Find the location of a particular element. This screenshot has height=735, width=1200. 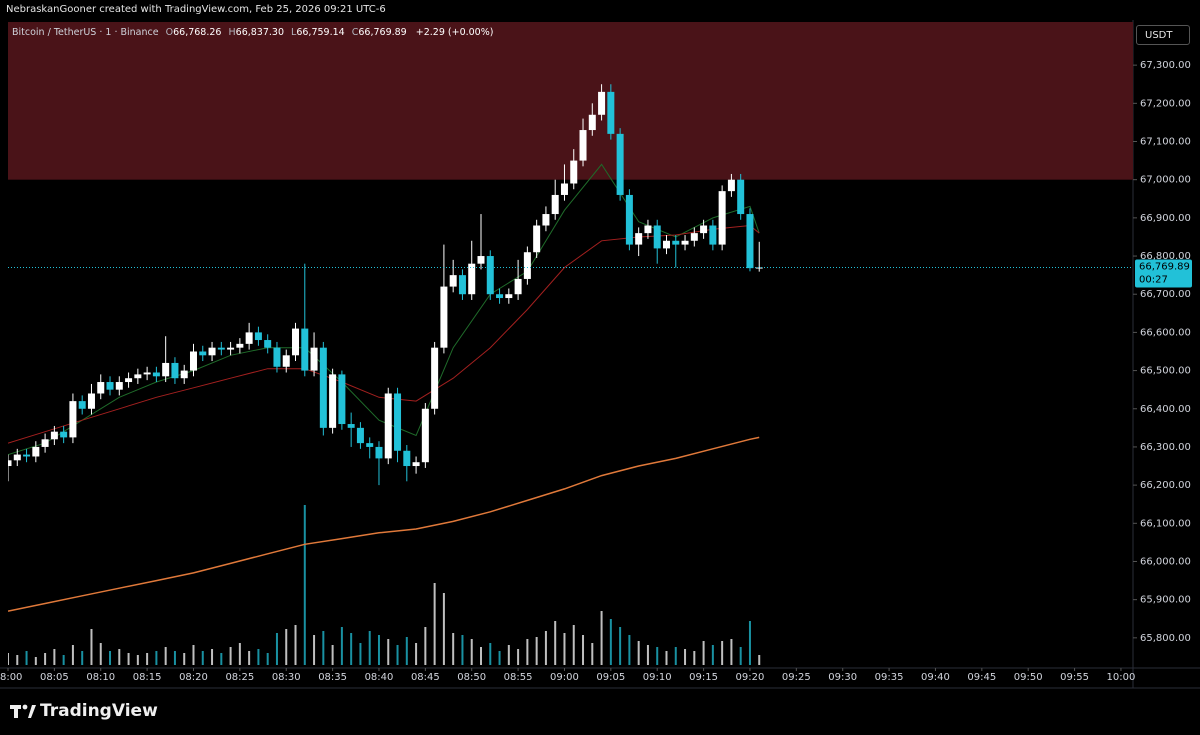

x-tick-label: 09:15 is located at coordinates (703, 677).